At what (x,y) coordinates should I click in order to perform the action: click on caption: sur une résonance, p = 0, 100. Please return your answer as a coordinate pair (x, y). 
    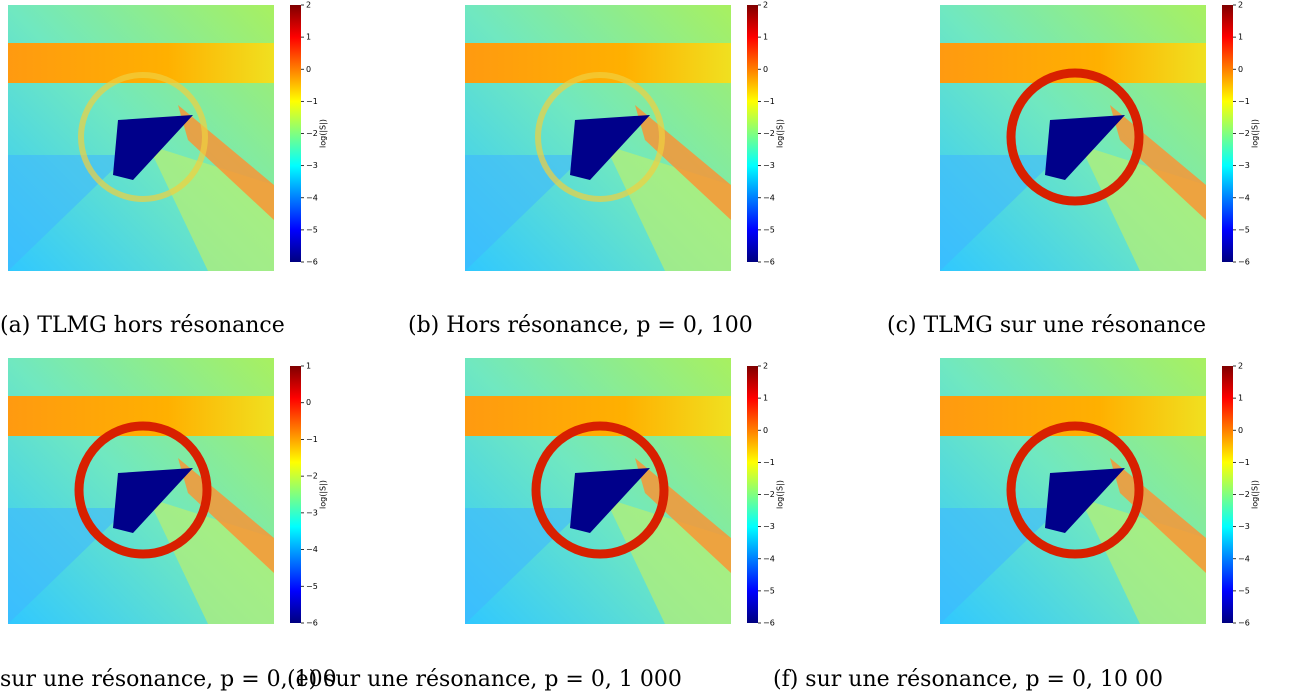
    Looking at the image, I should click on (168, 679).